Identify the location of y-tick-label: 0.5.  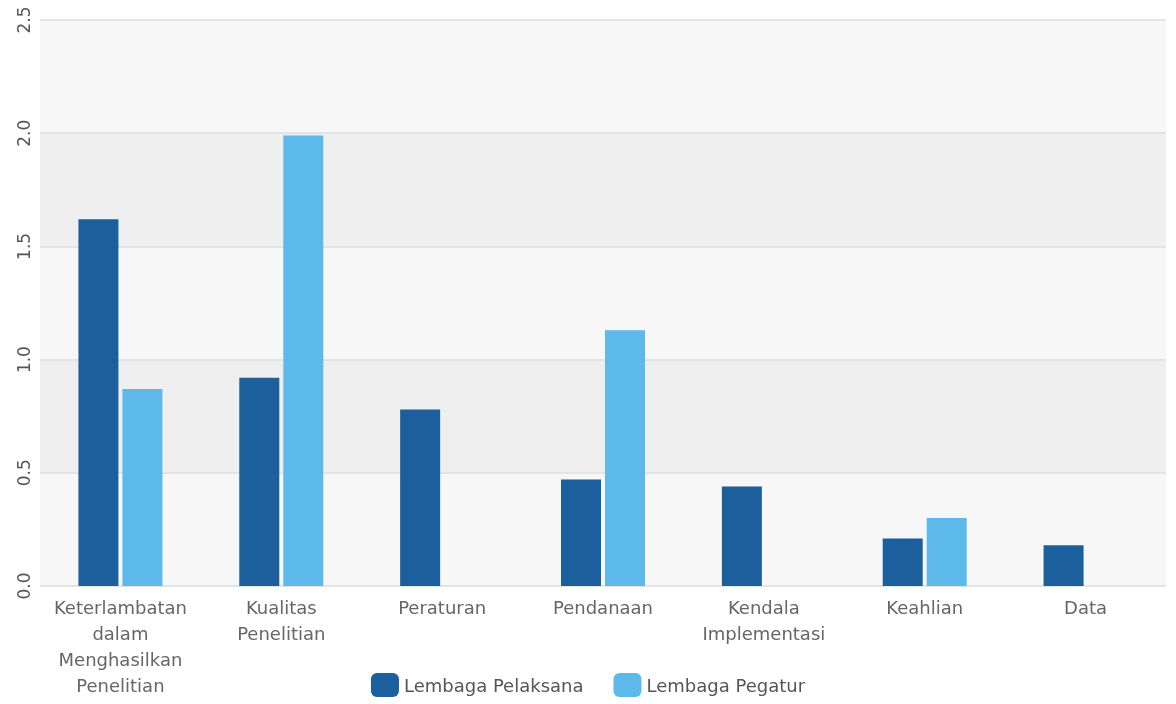
(23, 473).